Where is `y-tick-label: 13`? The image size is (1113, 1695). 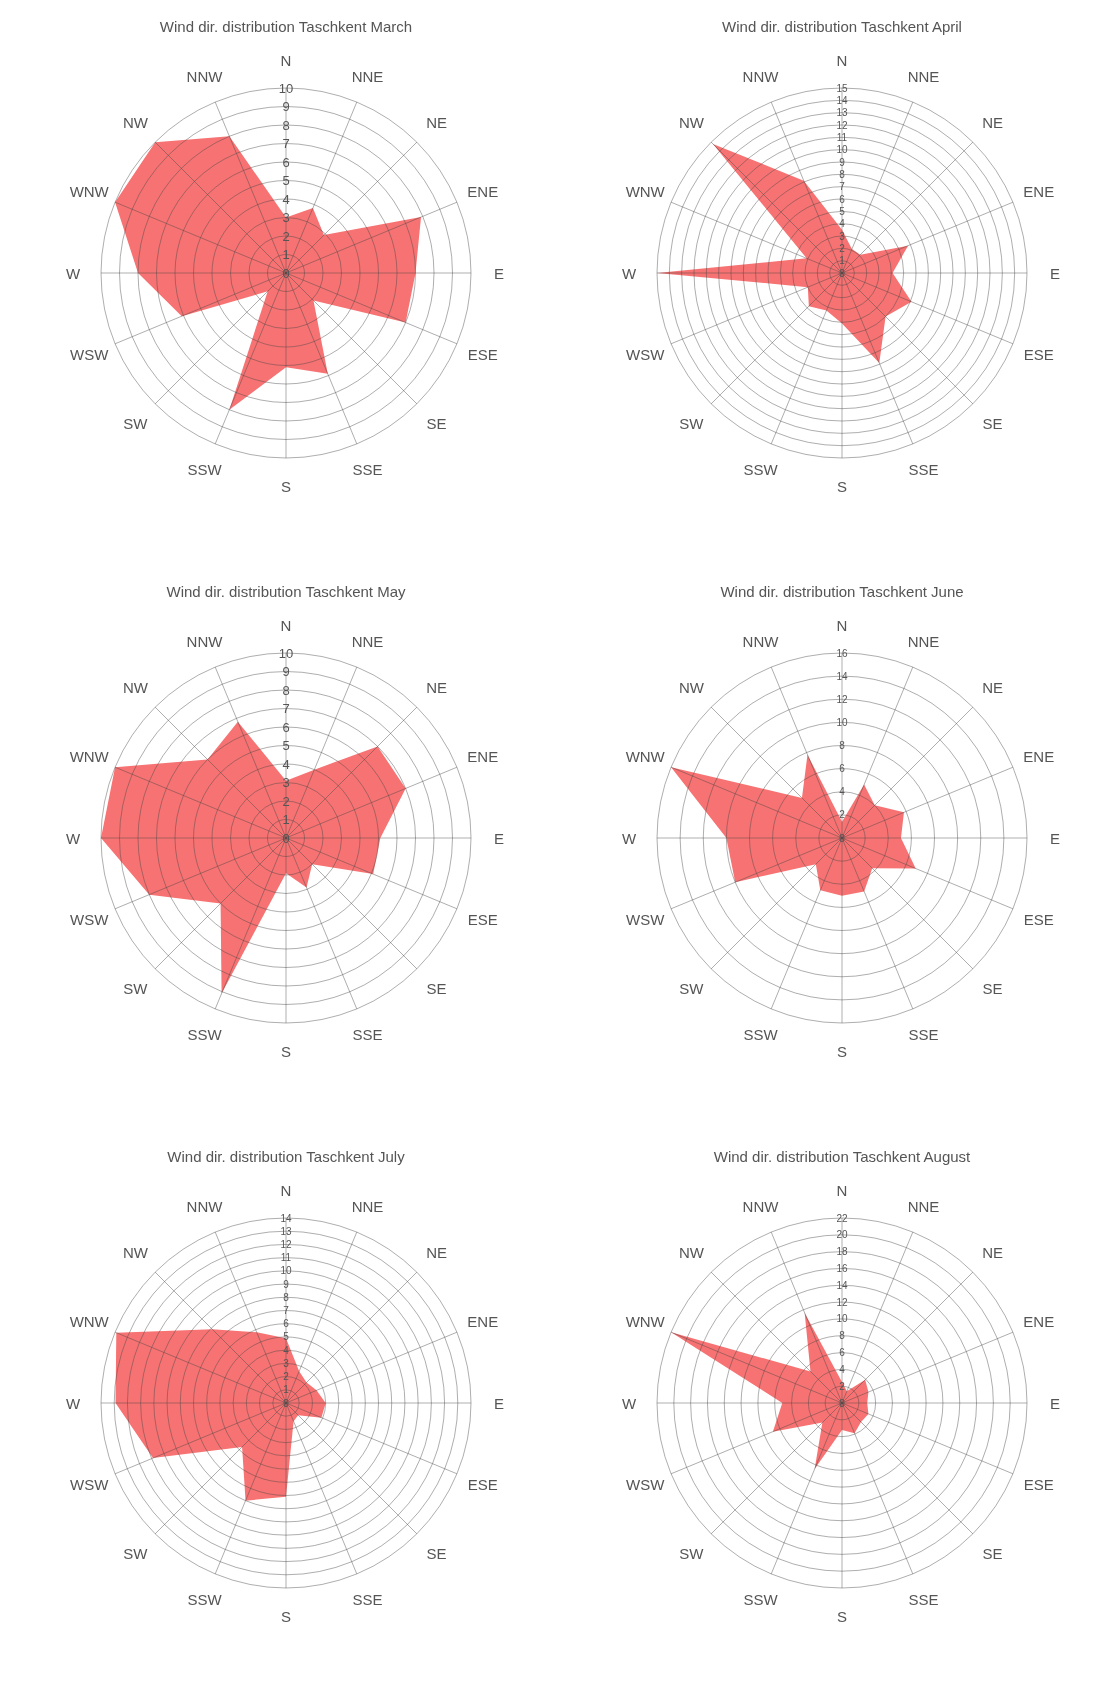
y-tick-label: 13 is located at coordinates (842, 113).